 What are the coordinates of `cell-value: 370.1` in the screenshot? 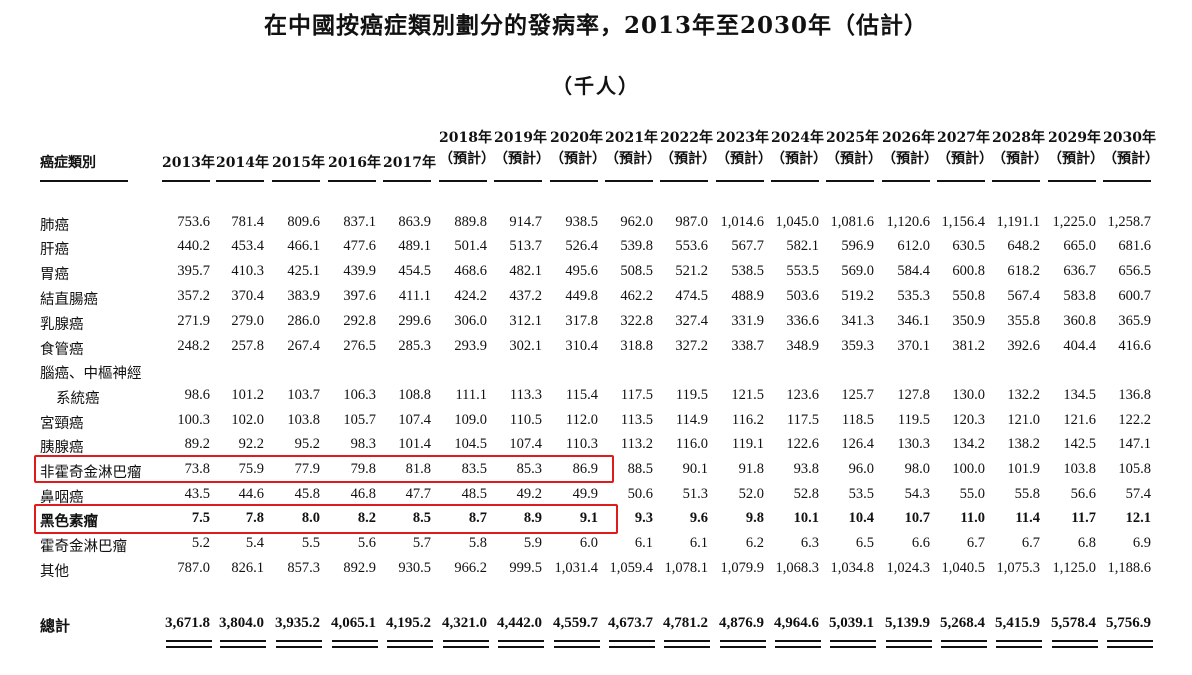 It's located at (913, 346).